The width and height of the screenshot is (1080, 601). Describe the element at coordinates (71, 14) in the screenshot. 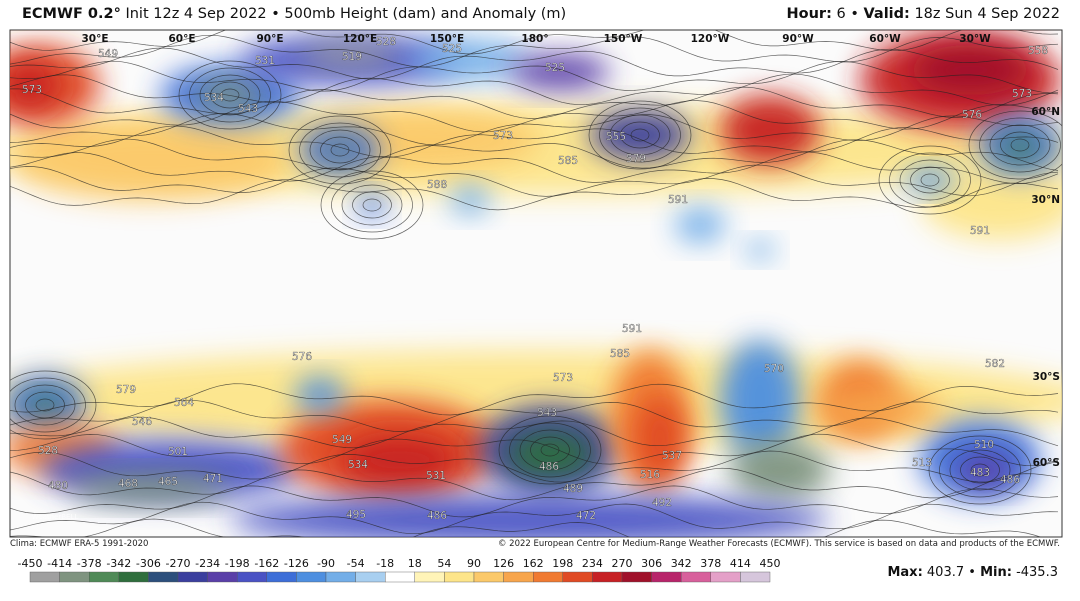

I see `model-name: ECMWF 0.2°` at that location.